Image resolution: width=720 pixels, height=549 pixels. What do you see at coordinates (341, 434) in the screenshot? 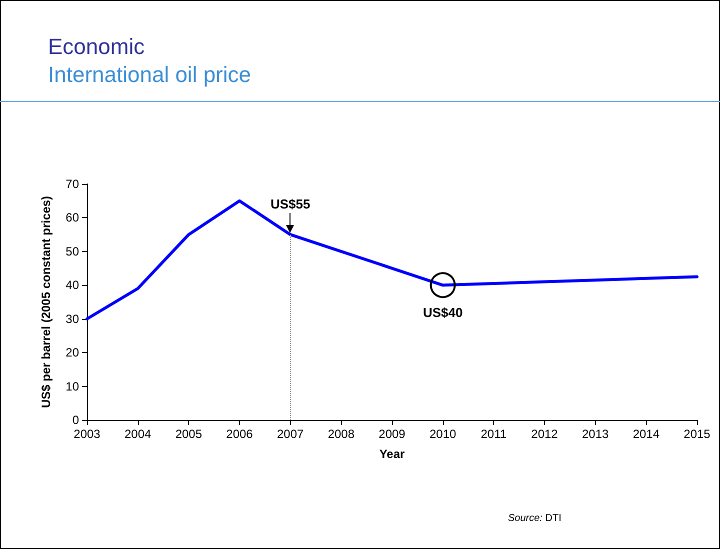
I see `x-tick-label: 2008` at bounding box center [341, 434].